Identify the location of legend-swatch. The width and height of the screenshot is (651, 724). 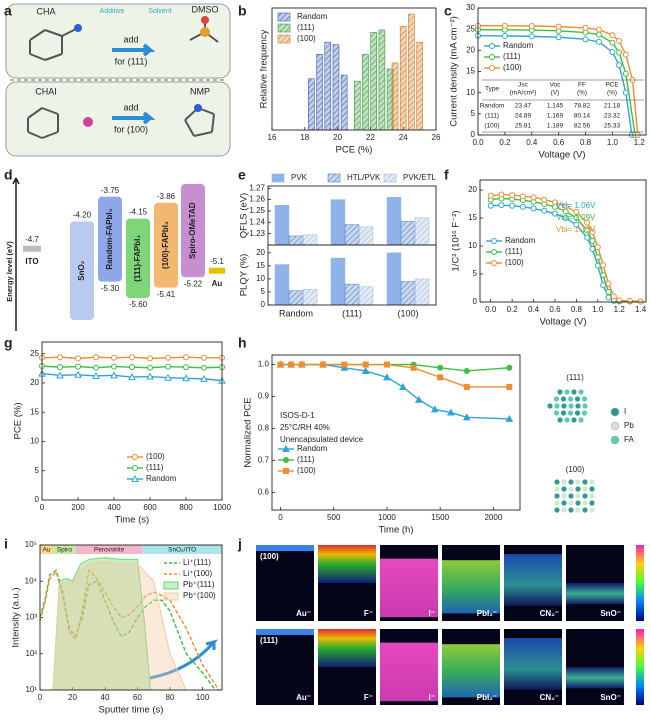
(284, 28).